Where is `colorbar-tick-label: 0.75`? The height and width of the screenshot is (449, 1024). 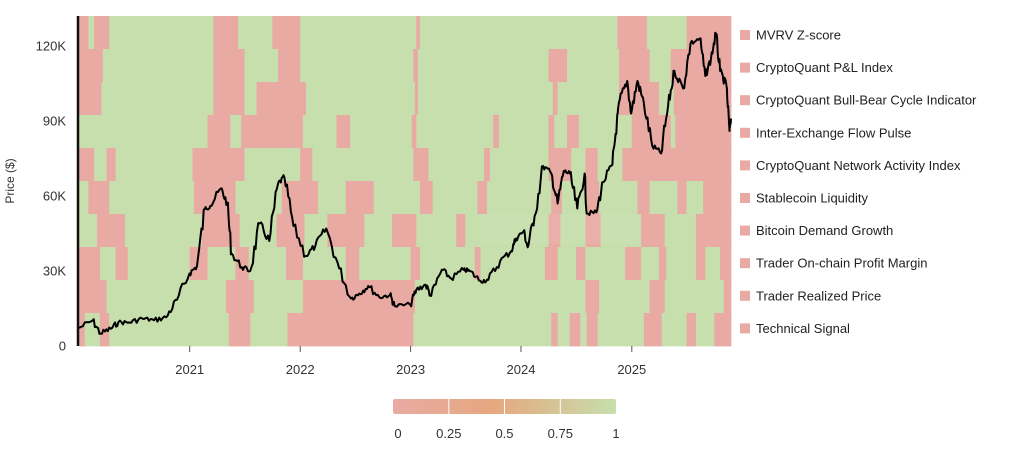 colorbar-tick-label: 0.75 is located at coordinates (560, 433).